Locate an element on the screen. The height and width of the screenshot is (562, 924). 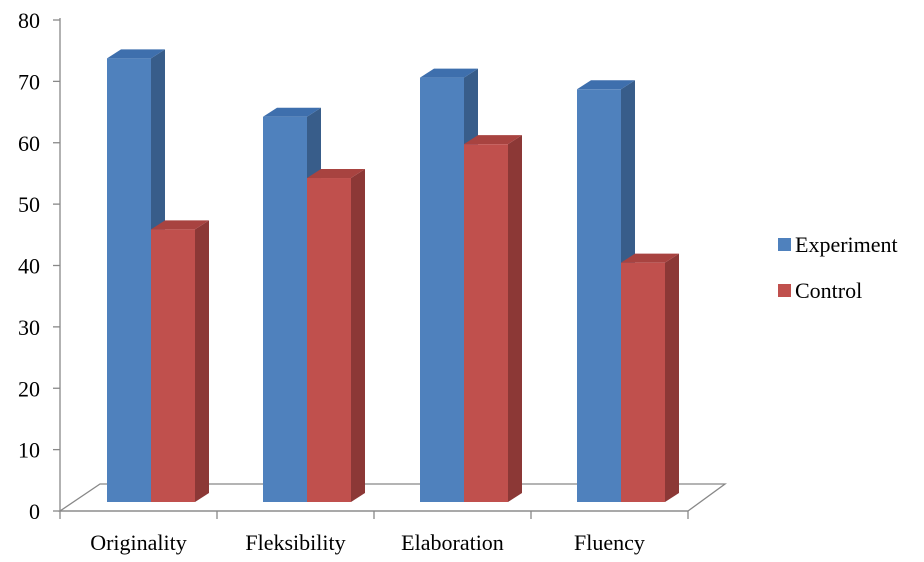
bar-control-originality is located at coordinates (180, 361).